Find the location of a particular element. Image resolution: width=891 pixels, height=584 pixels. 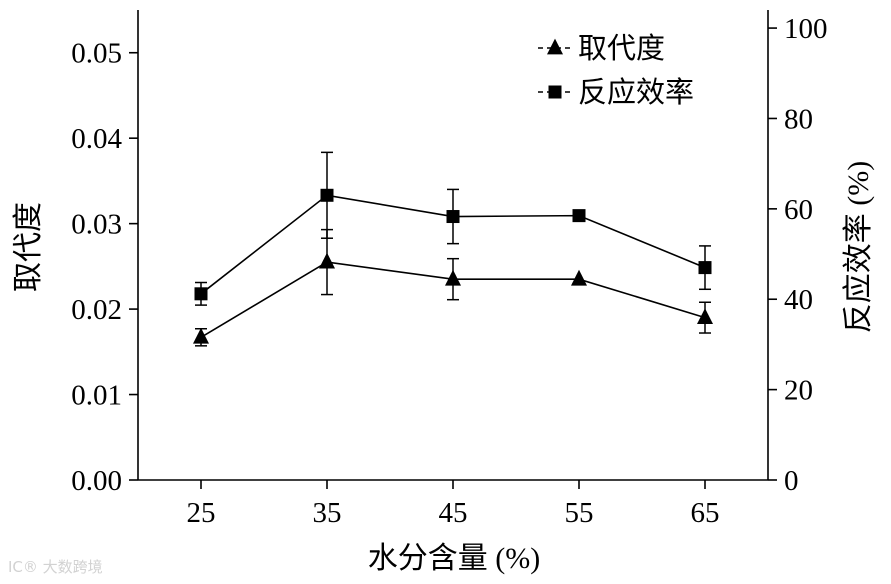

left-axis-title: 取代度 is located at coordinates (28, 247).